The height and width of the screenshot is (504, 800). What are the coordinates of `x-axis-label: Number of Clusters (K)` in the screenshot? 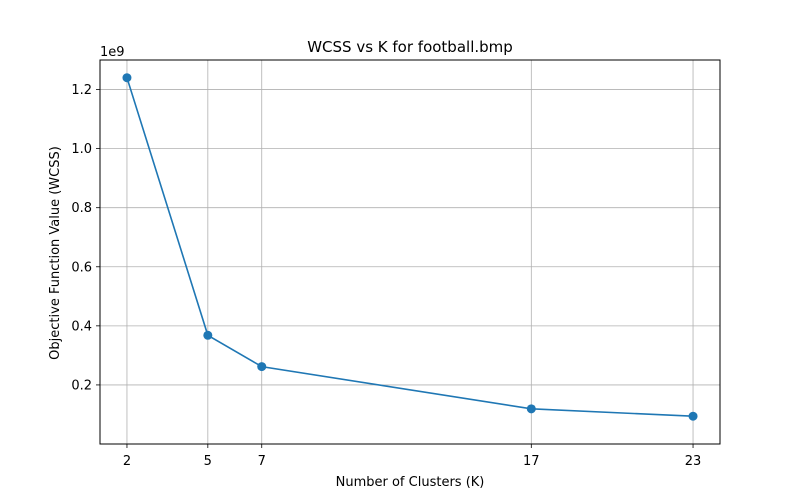 It's located at (410, 482).